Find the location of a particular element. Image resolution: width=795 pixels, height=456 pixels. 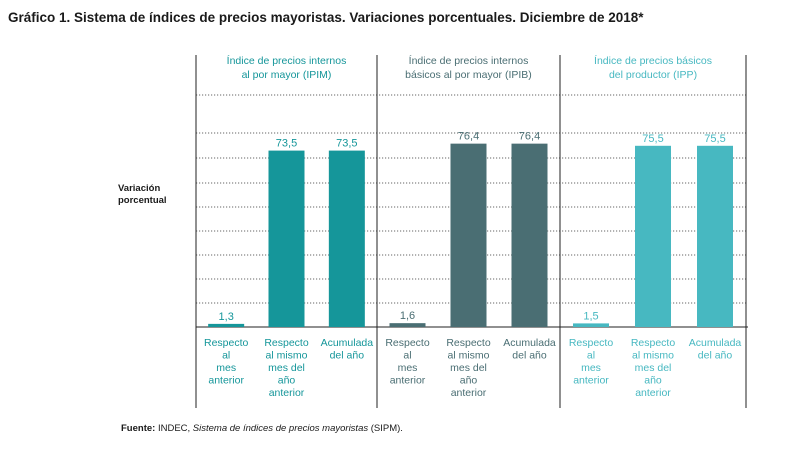

panel-title-0-line-1: al por mayor (IPIM) is located at coordinates (287, 75).